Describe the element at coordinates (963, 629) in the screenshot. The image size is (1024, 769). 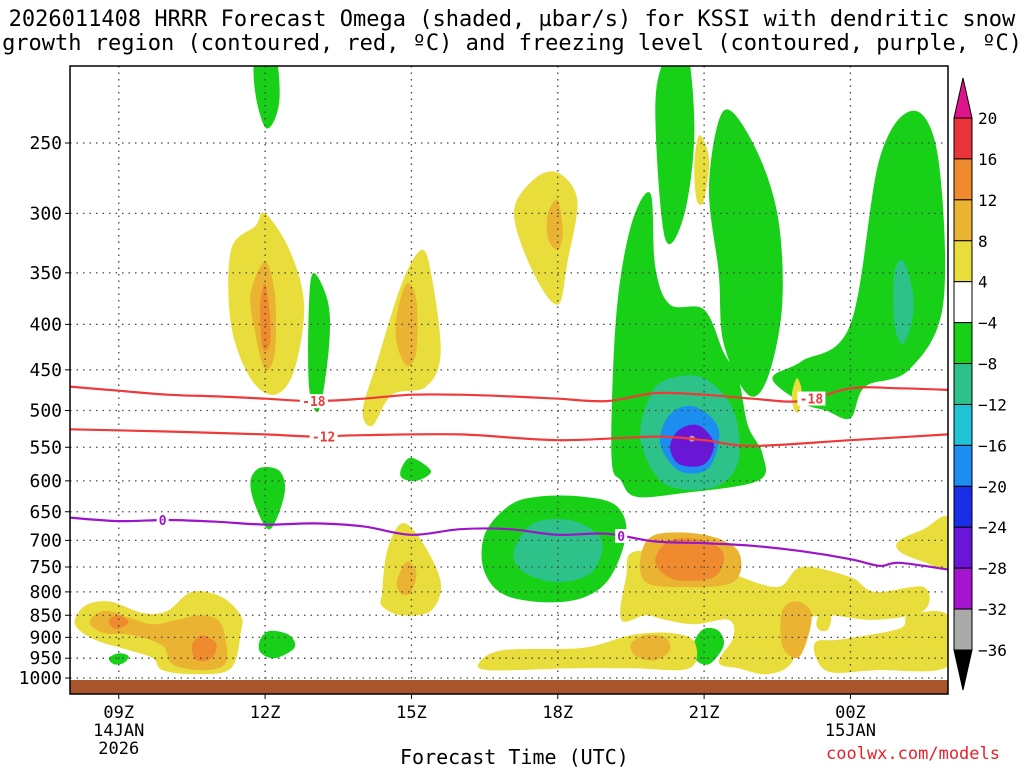
I see `colorbar-bin--36--32` at that location.